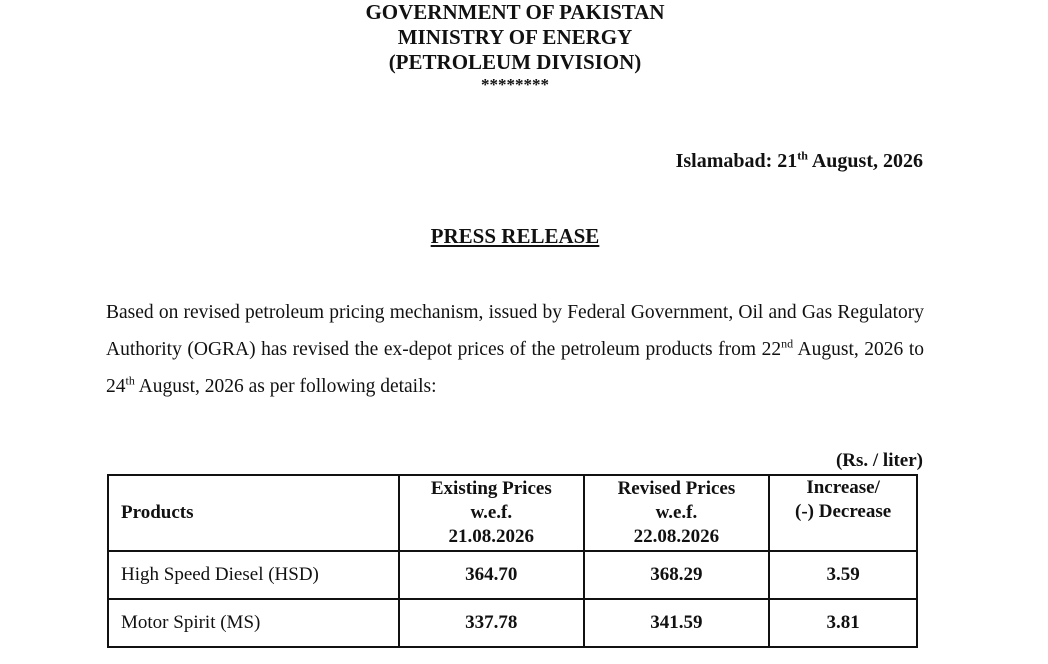  Describe the element at coordinates (515, 37) in the screenshot. I see `header-line: MINISTRY OF ENERGY` at that location.